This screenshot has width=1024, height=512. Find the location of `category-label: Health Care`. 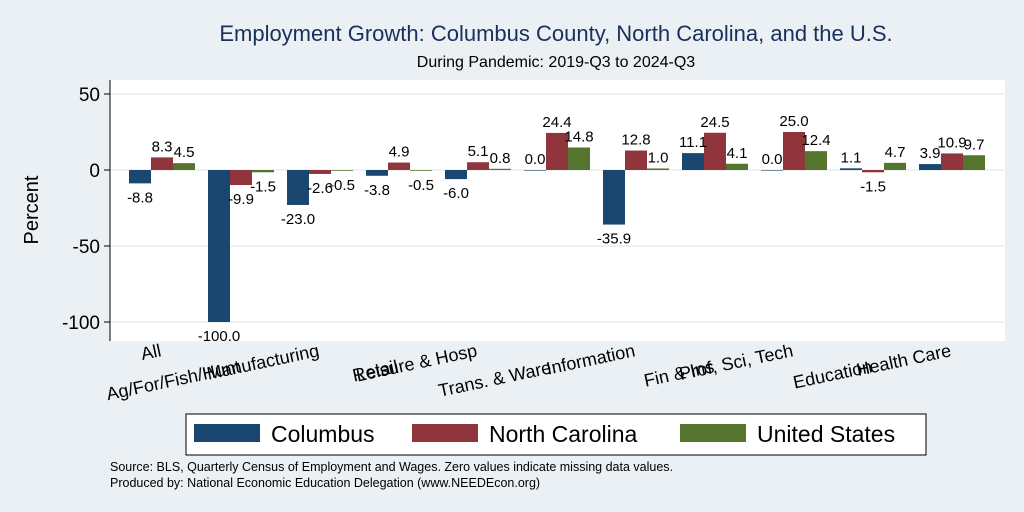

category-label: Health Care is located at coordinates (904, 360).